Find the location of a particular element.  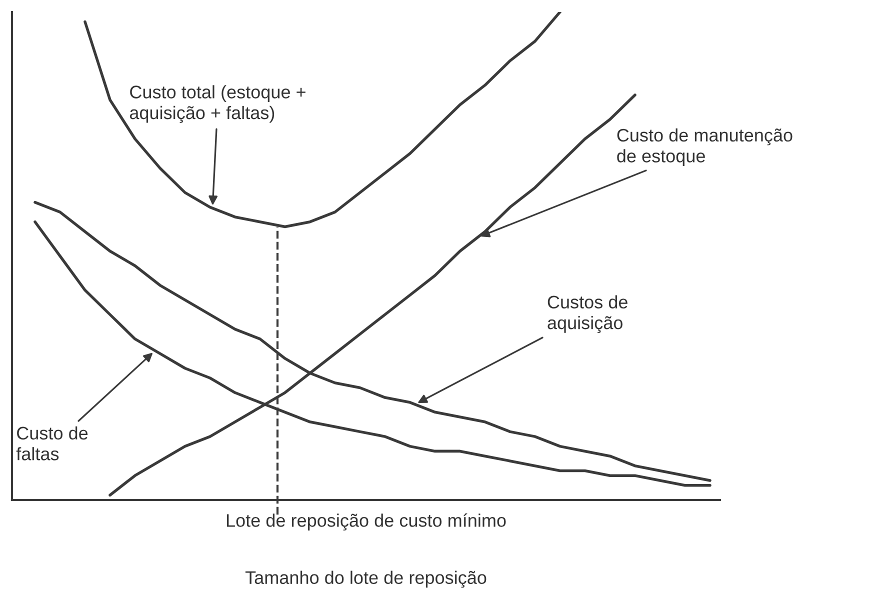

annotation: Custo de manutenção de estoque is located at coordinates (704, 147).